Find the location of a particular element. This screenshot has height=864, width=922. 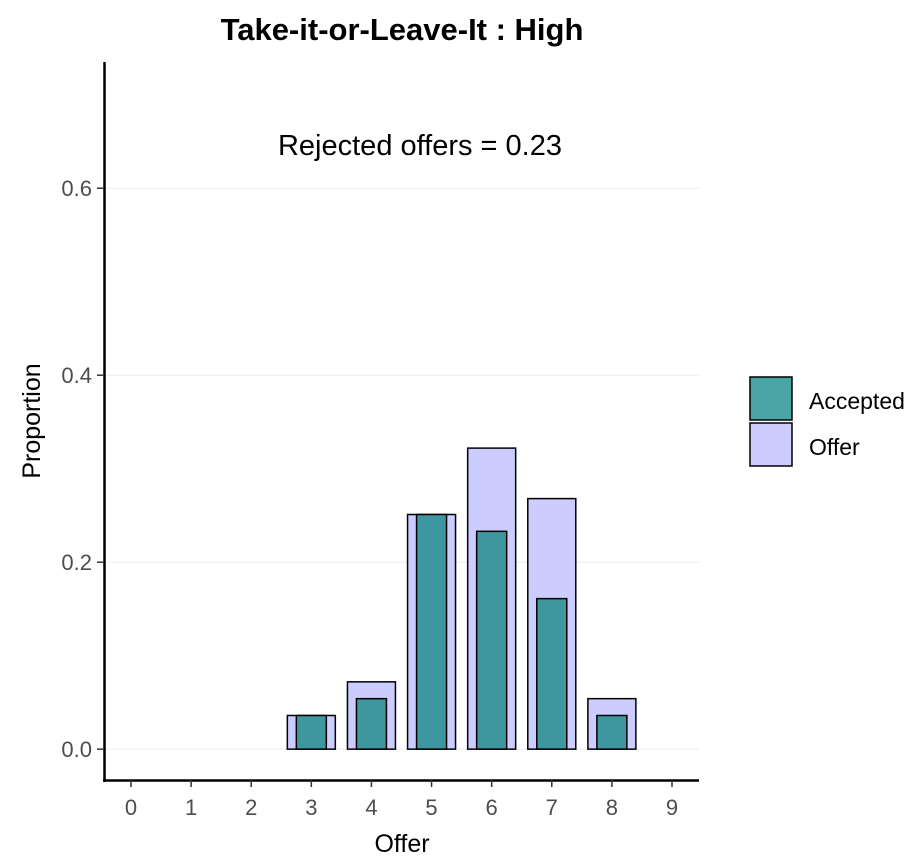

x-tick-label-6: 6 is located at coordinates (492, 807).